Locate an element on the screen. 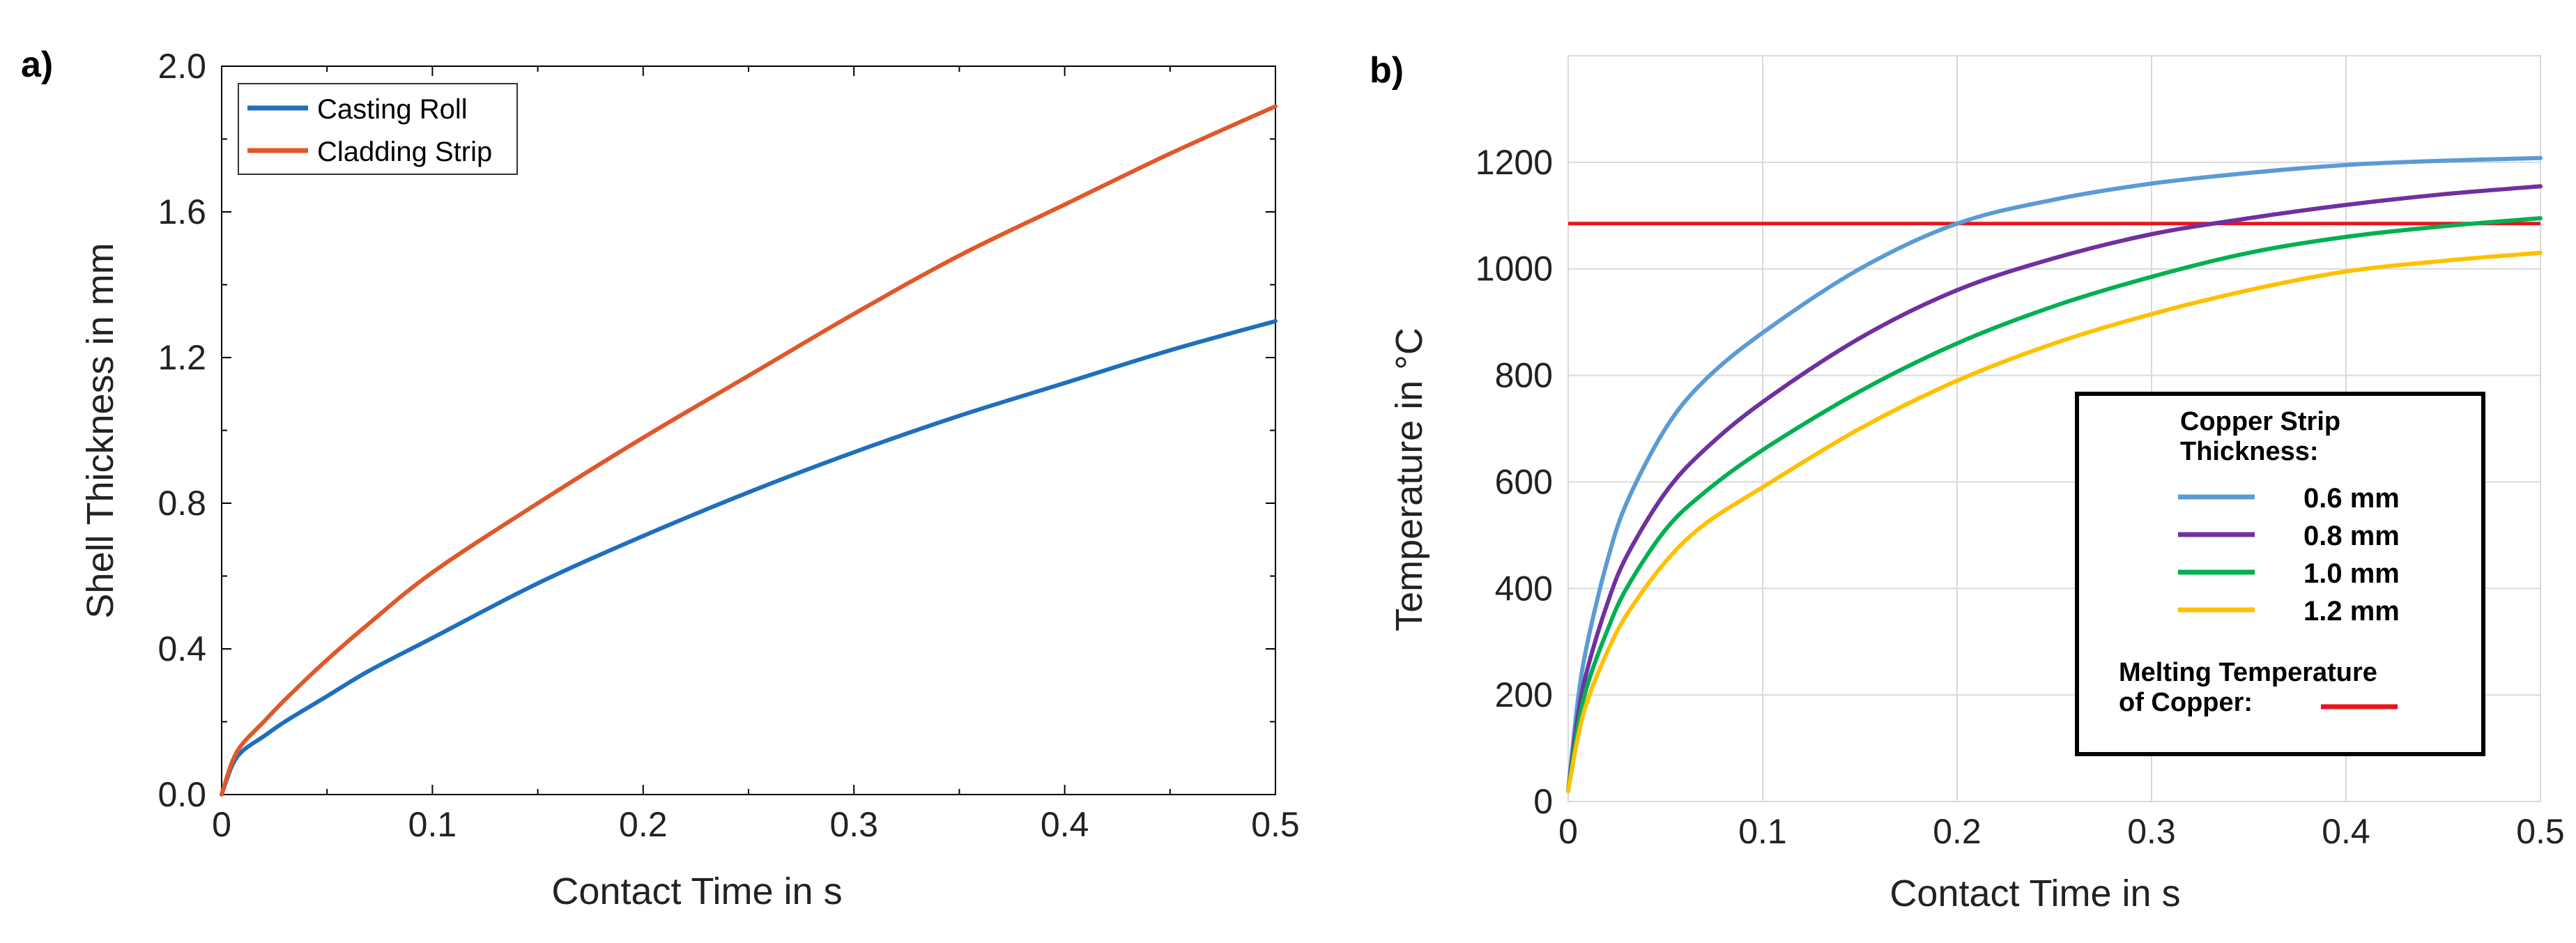 The image size is (2576, 943). legend-melting-line-2: of Copper: is located at coordinates (2186, 702).